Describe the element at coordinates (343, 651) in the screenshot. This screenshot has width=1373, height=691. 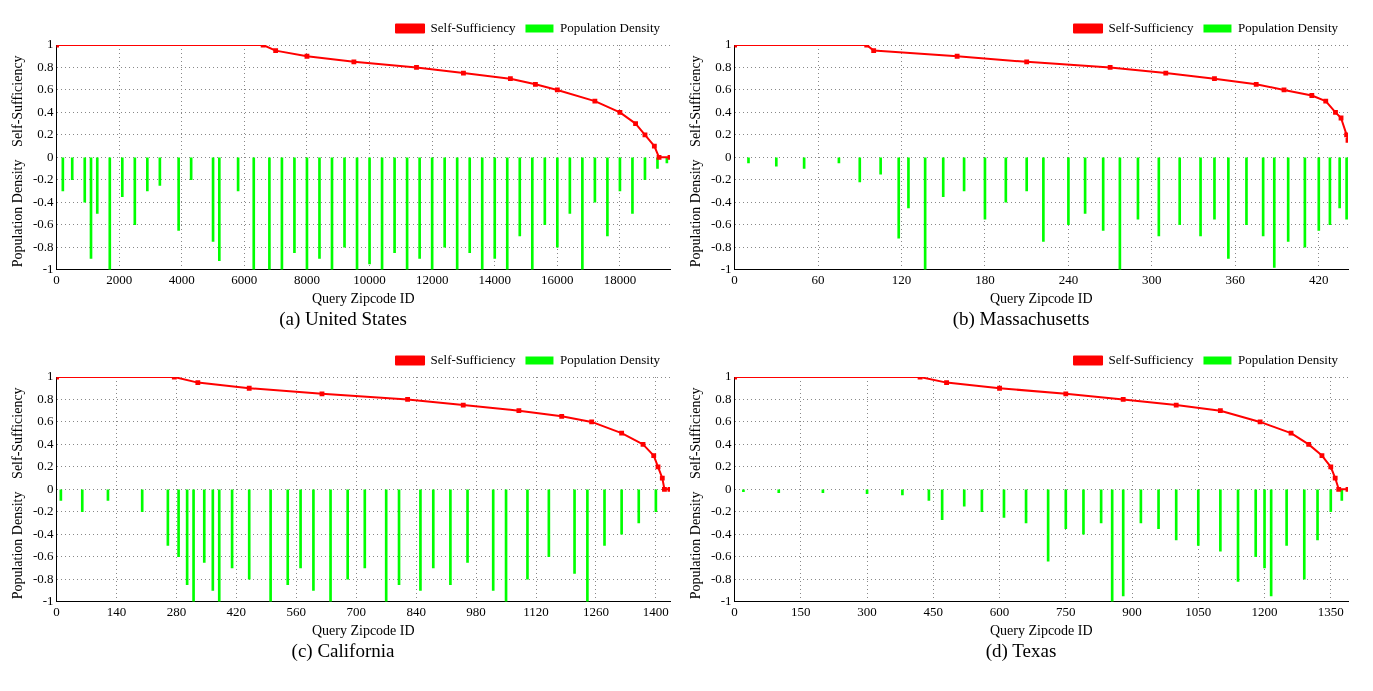
I see `text: (c) California` at that location.